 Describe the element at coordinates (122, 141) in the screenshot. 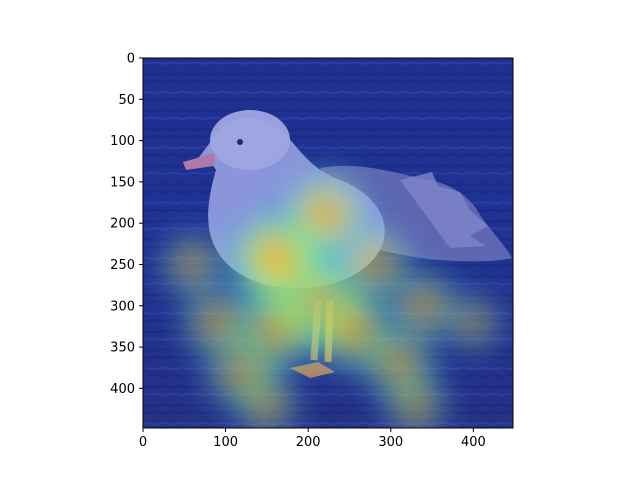

I see `y-tick-label: 100` at that location.